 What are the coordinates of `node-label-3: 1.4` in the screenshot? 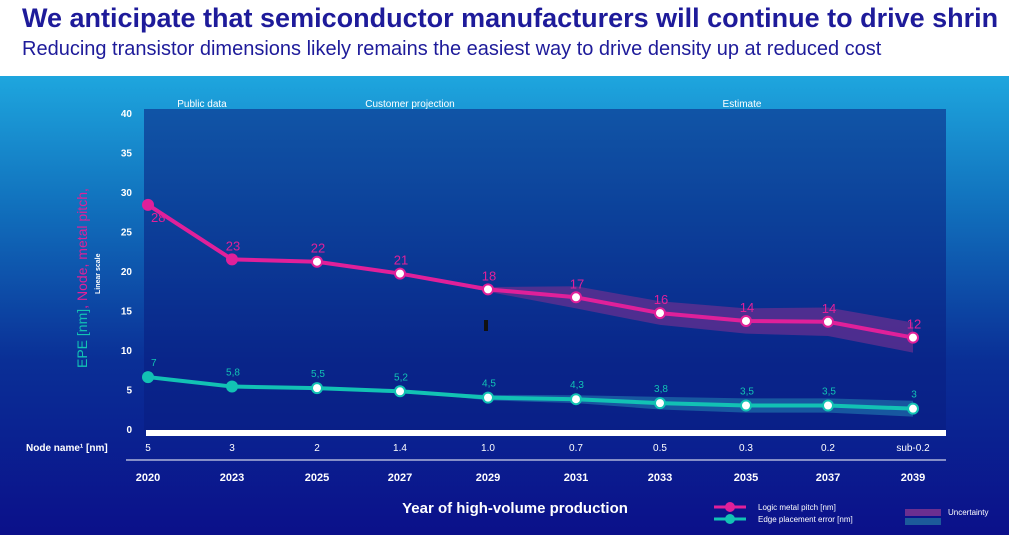 It's located at (400, 448).